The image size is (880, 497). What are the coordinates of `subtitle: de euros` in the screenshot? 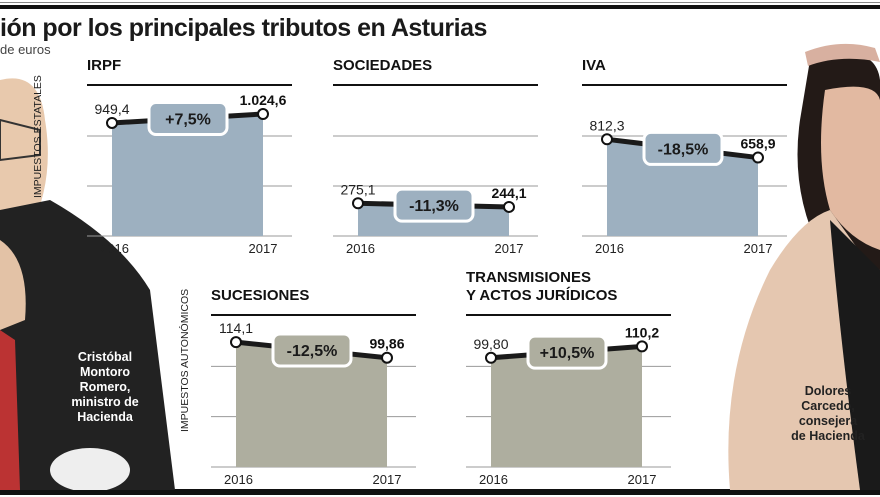 It's located at (25, 49).